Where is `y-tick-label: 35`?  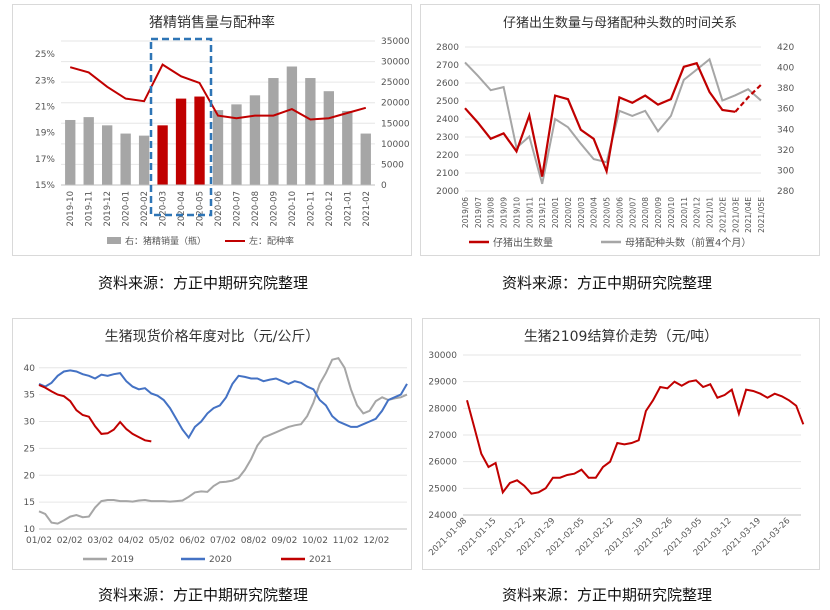
y-tick-label: 35 is located at coordinates (29, 396).